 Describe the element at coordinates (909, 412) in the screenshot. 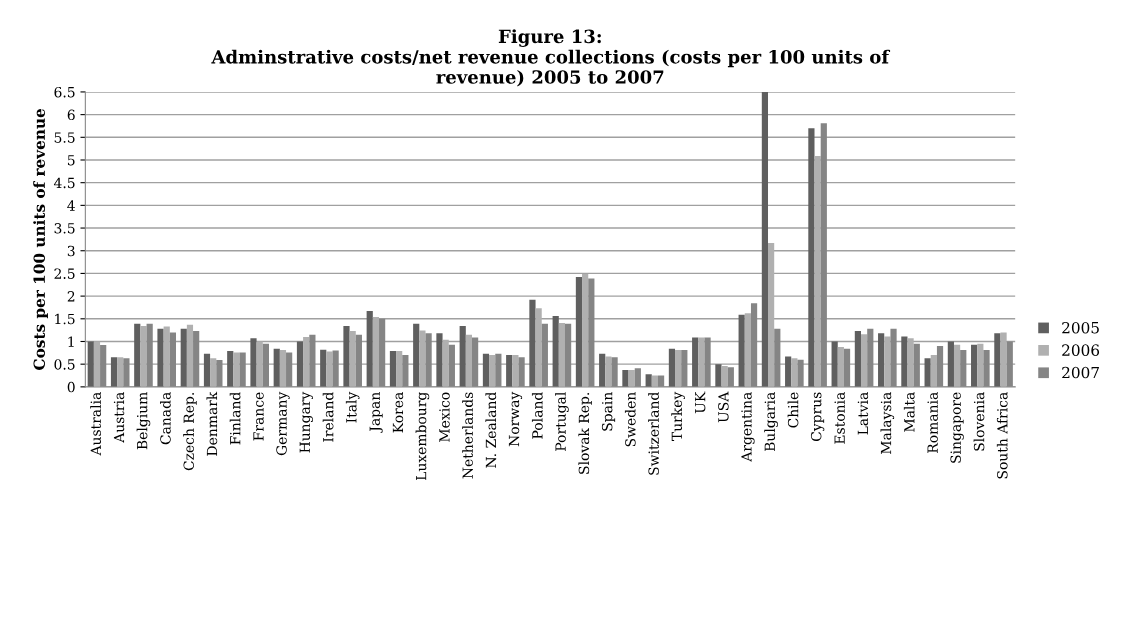

I see `x-tick-label: Malta` at that location.